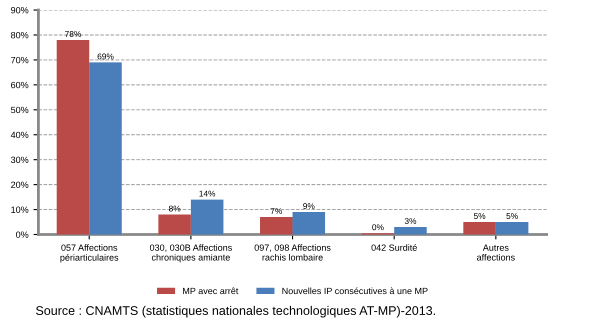 The height and width of the screenshot is (335, 591). Describe the element at coordinates (19, 60) in the screenshot. I see `y-tick-label: 70%` at that location.